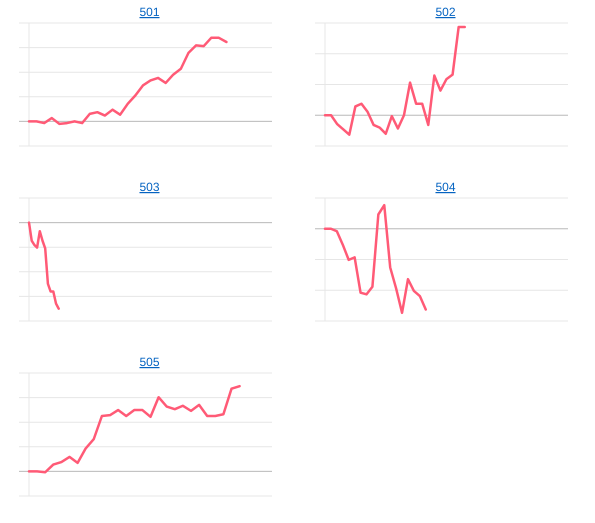  I want to click on chart-title: 503, so click(149, 187).